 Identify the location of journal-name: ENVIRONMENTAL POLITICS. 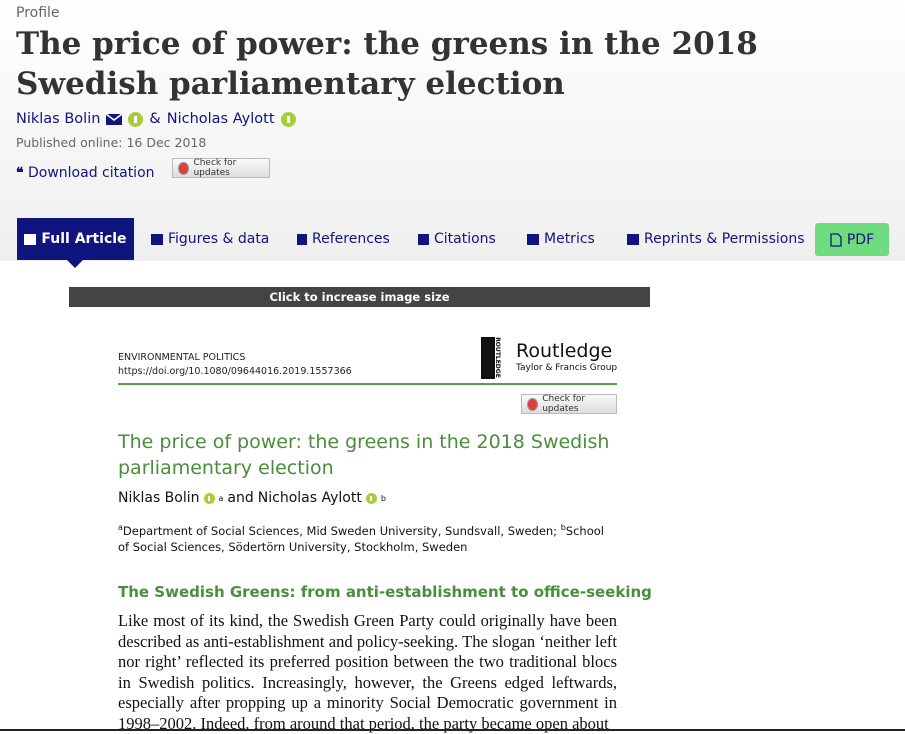
(182, 357).